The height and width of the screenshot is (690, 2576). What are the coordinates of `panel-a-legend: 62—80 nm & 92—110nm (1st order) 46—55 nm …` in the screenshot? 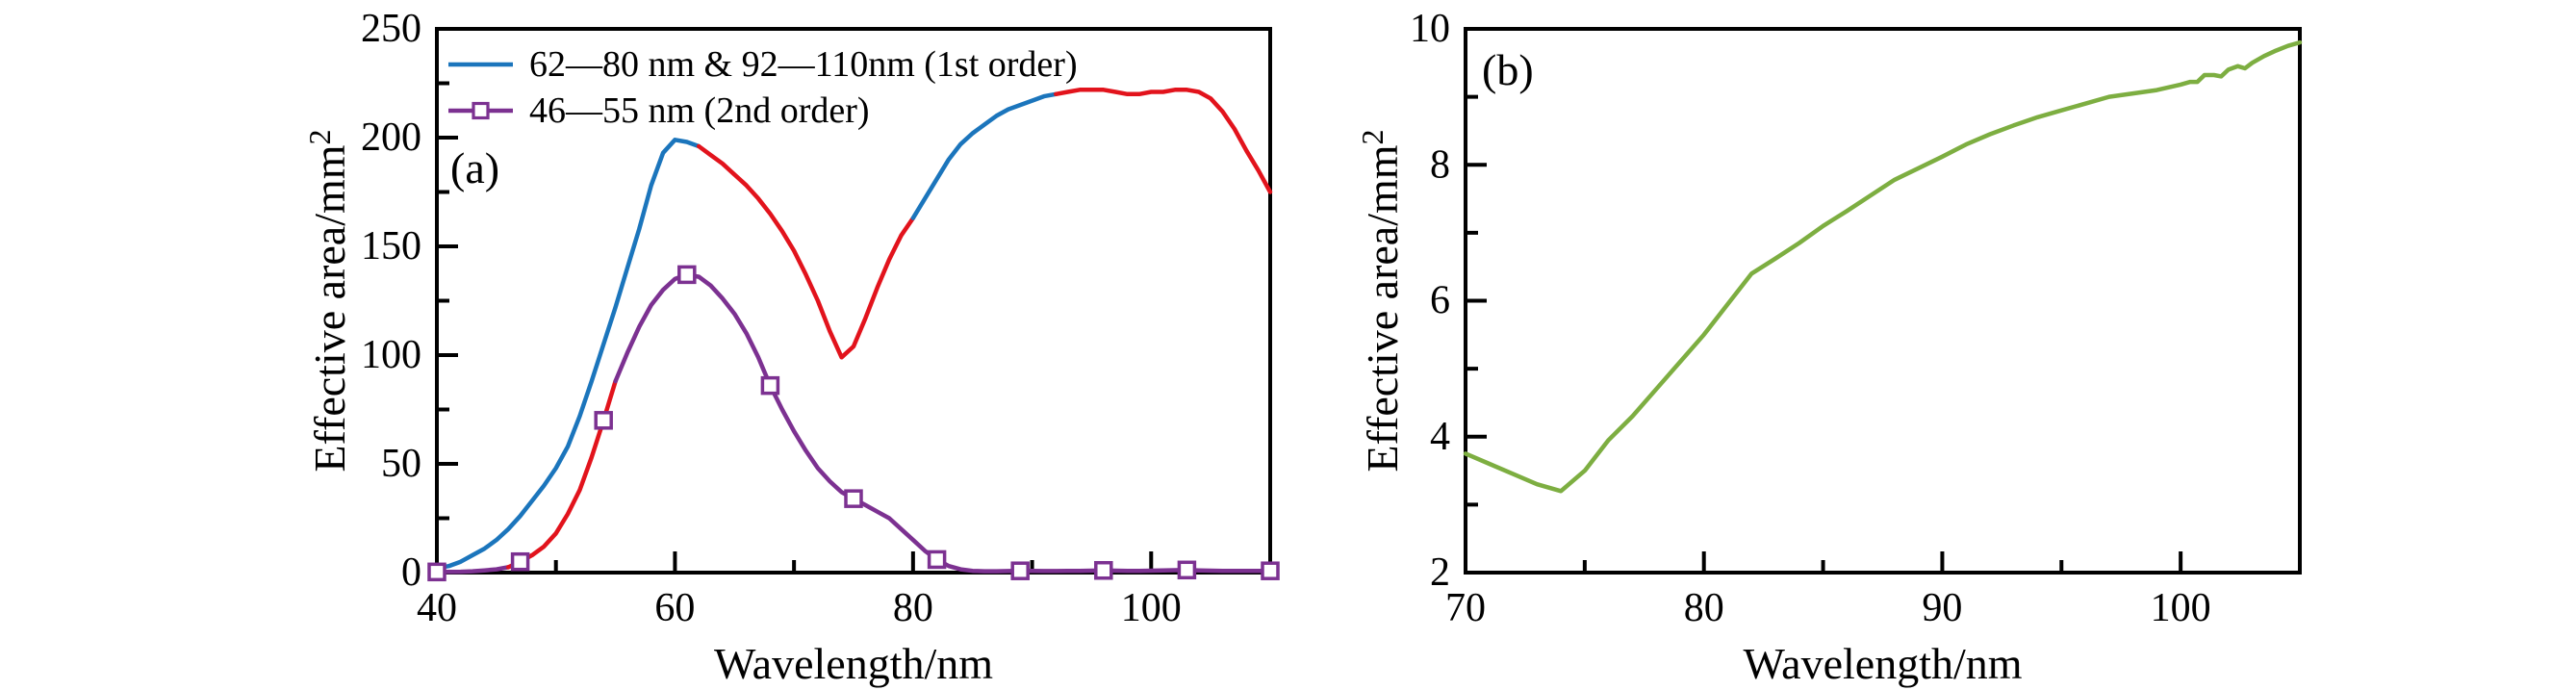 It's located at (763, 87).